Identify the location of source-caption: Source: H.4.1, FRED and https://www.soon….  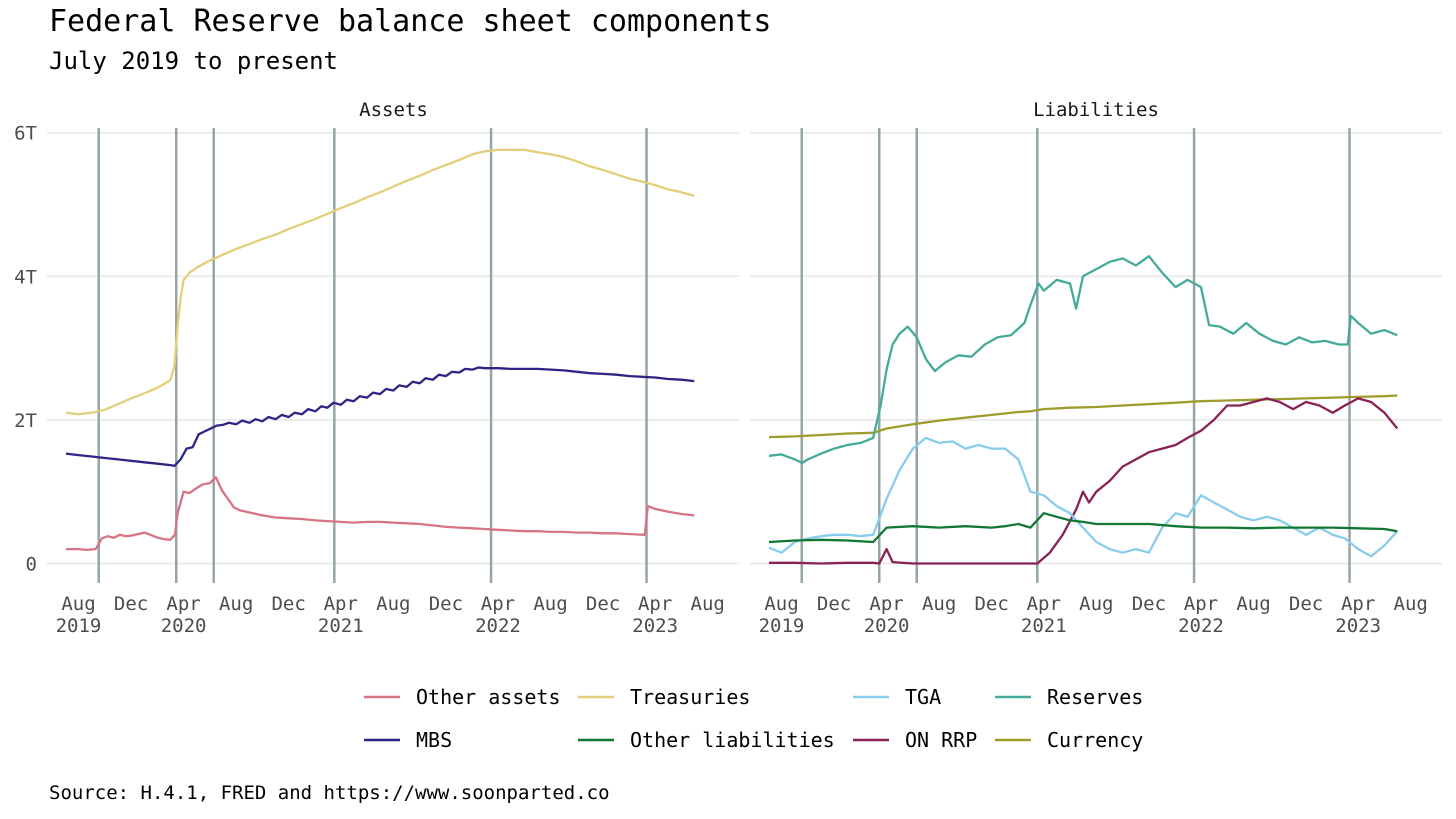
(329, 793).